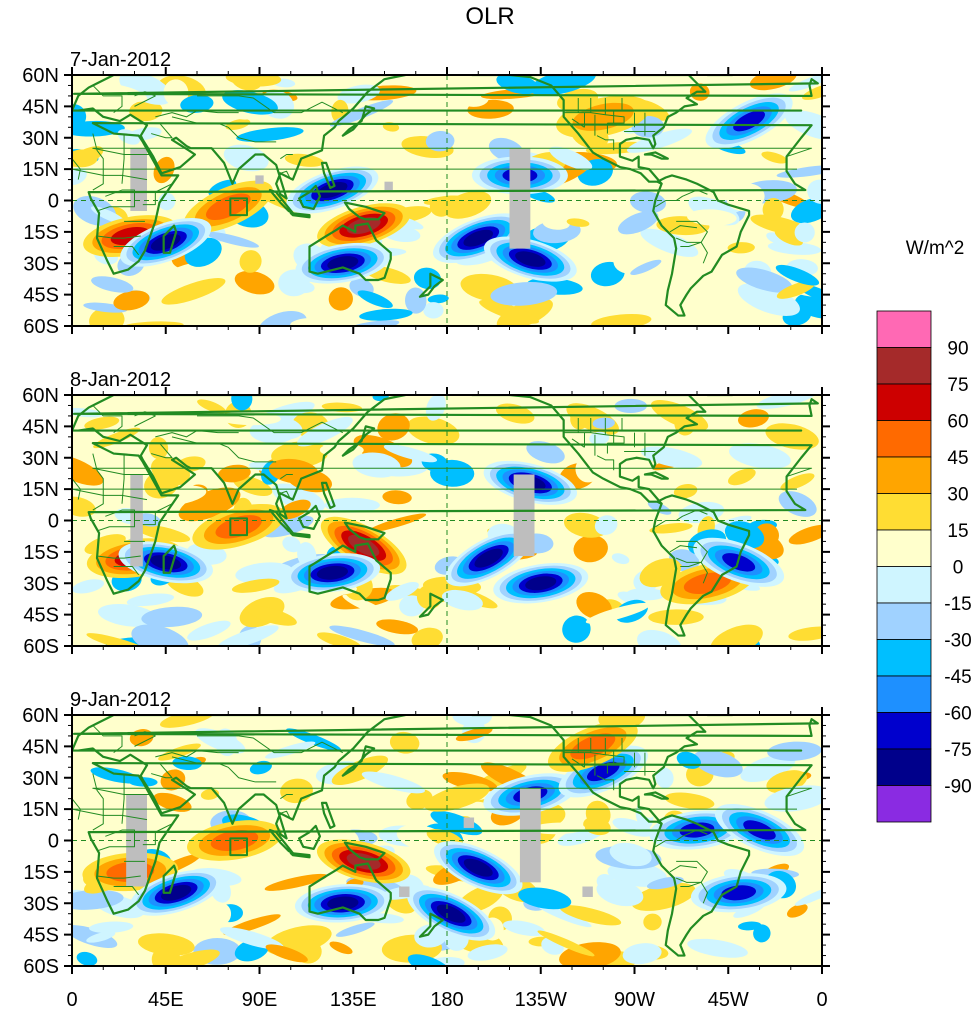  Describe the element at coordinates (957, 714) in the screenshot. I see `colorbar-tick-label: -60` at that location.